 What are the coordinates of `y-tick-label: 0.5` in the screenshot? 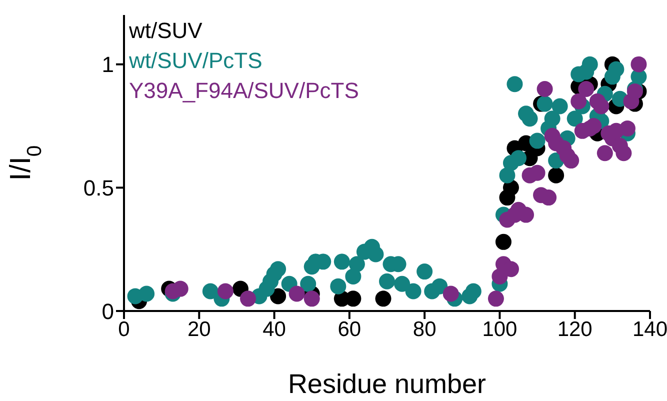 It's located at (98, 187).